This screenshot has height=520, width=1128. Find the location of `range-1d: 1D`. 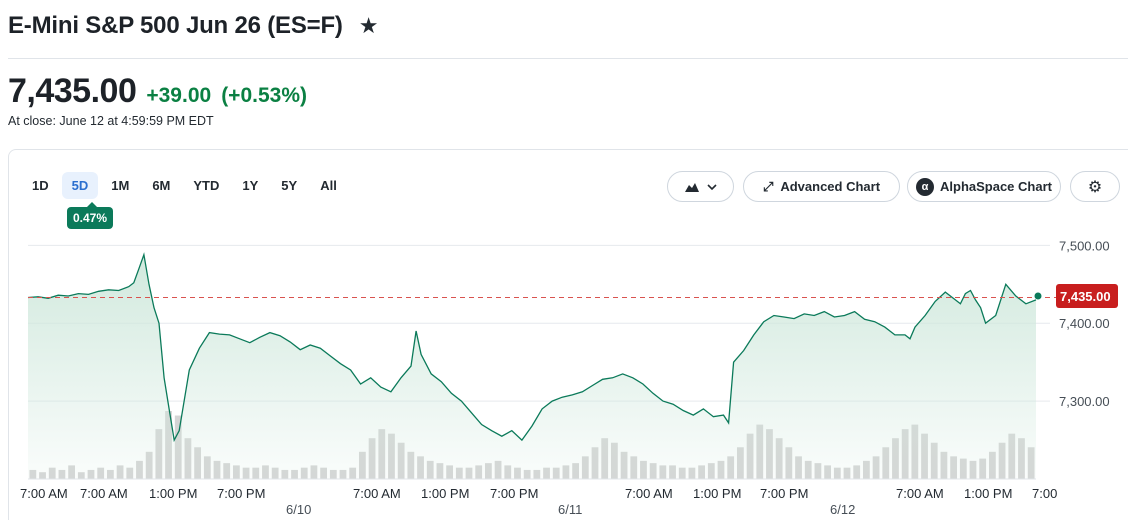

range-1d: 1D is located at coordinates (40, 185).